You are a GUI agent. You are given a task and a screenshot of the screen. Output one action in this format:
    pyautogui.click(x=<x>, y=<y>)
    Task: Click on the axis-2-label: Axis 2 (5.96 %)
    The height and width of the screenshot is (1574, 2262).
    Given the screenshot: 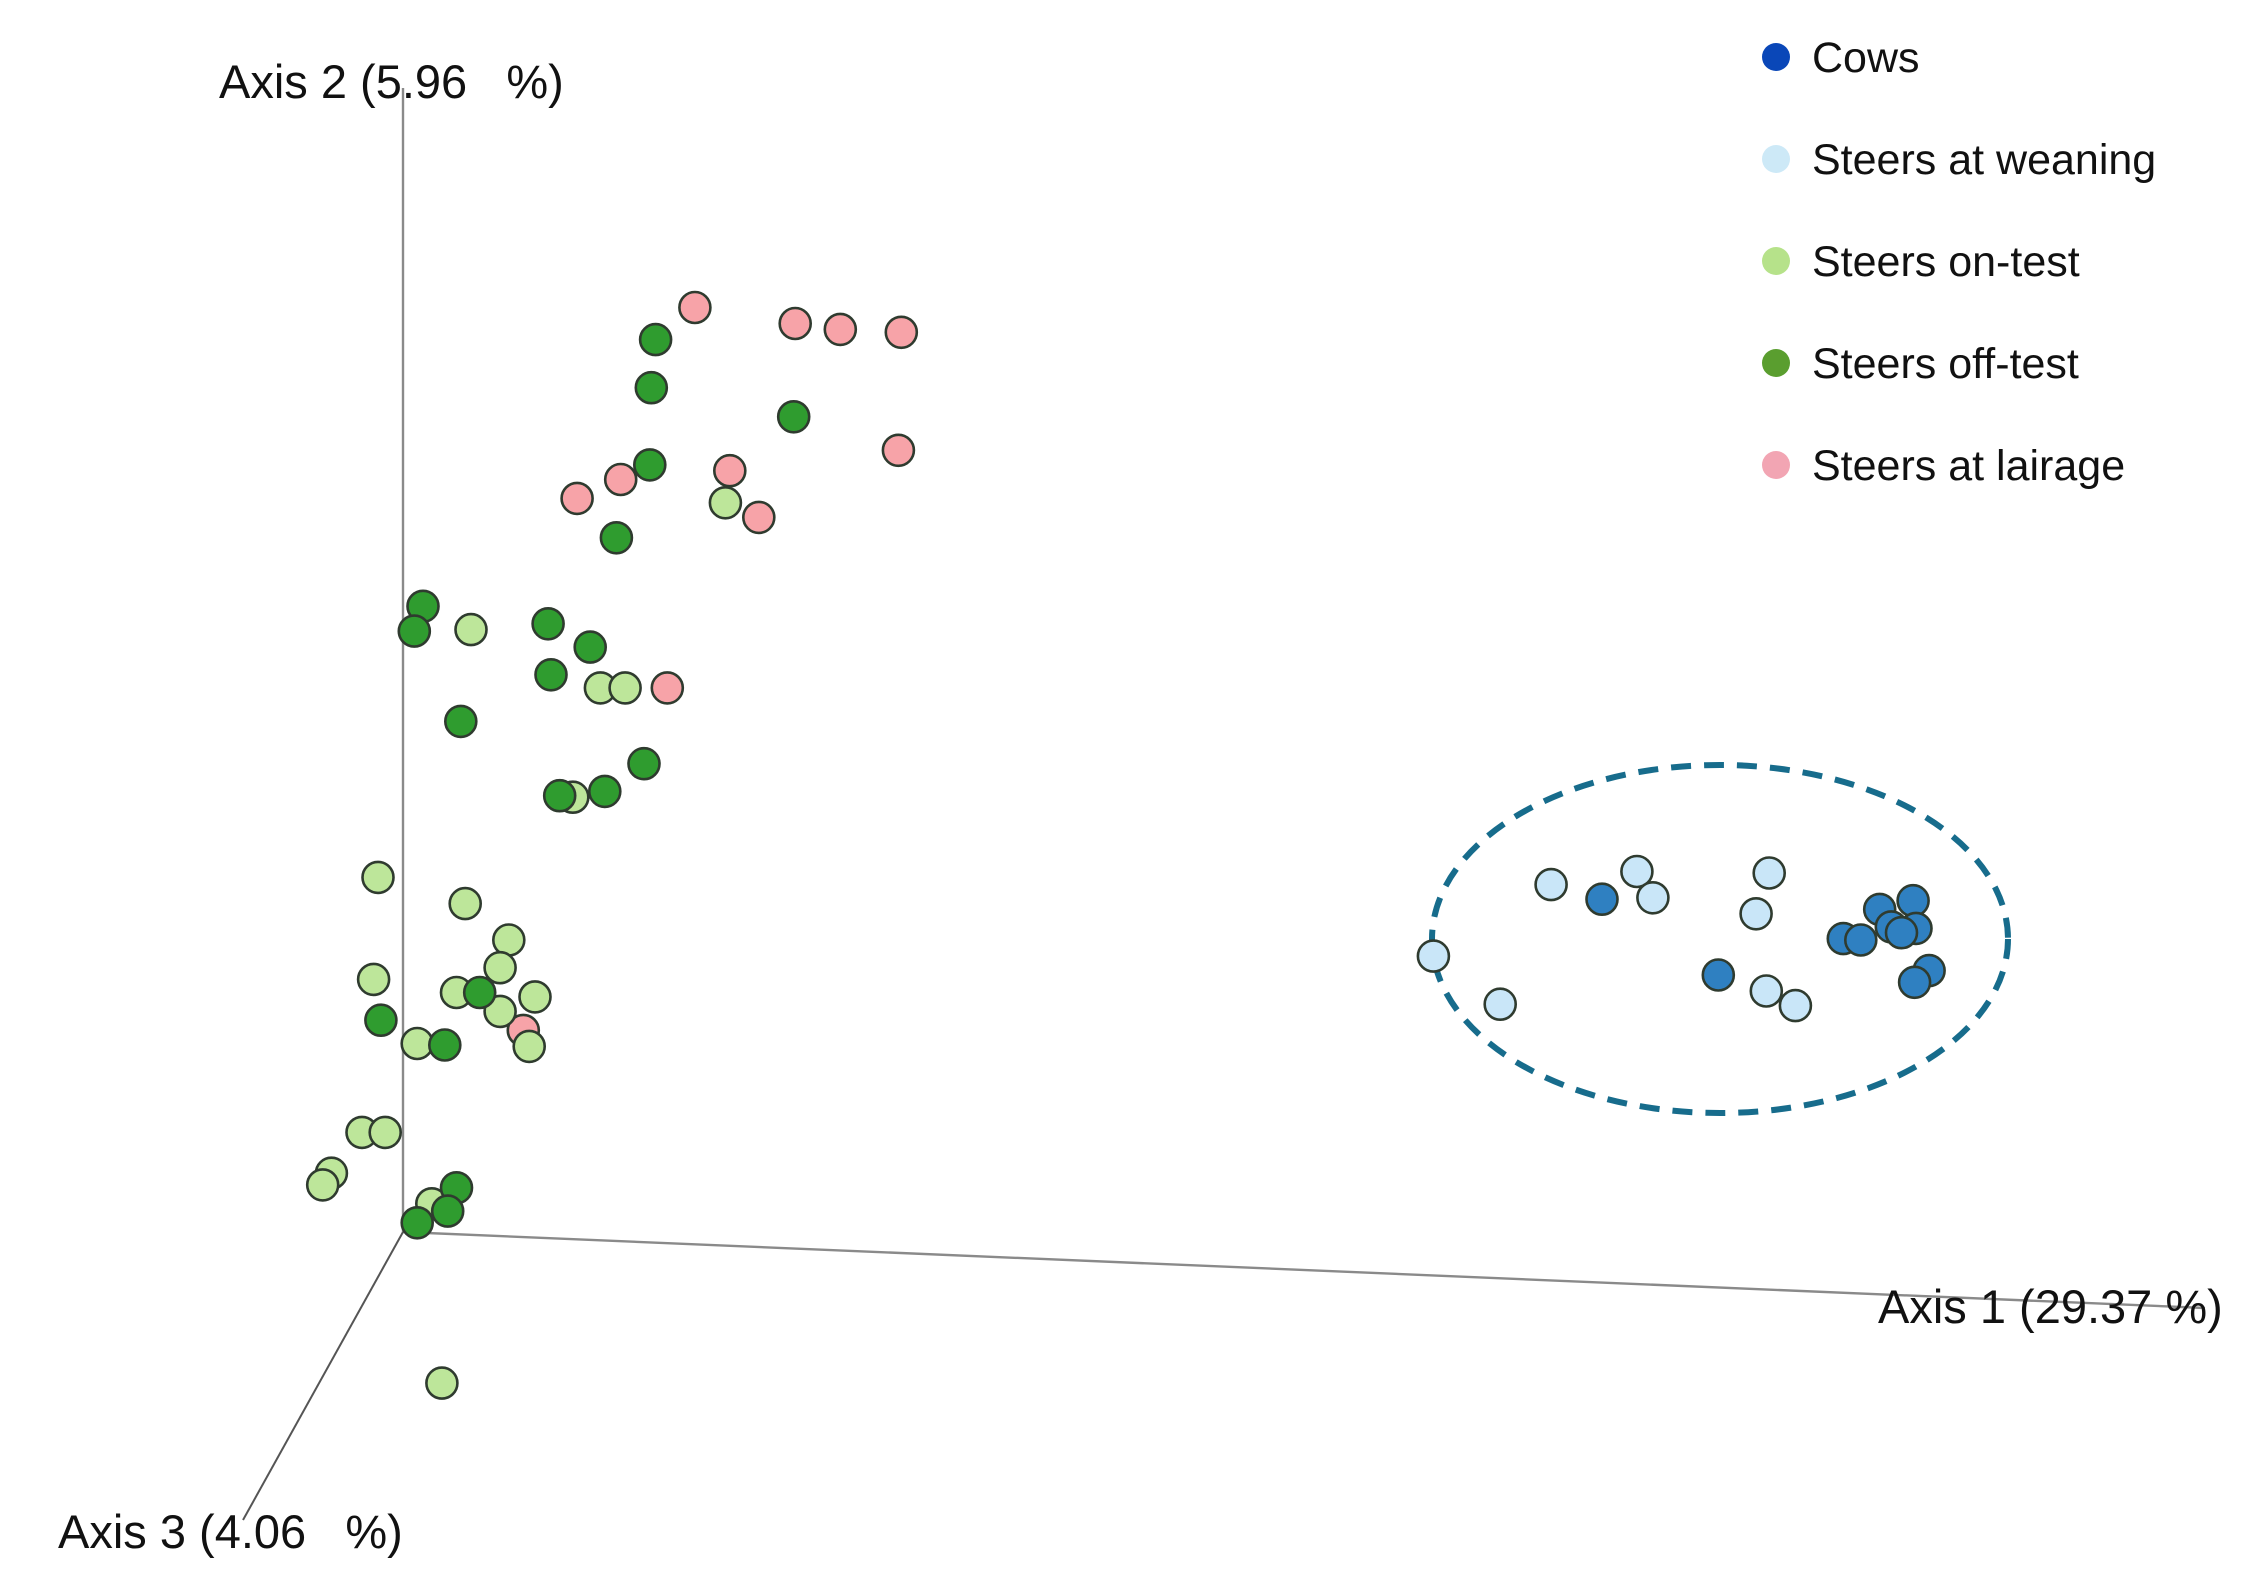 What is the action you would take?
    pyautogui.click(x=391, y=81)
    